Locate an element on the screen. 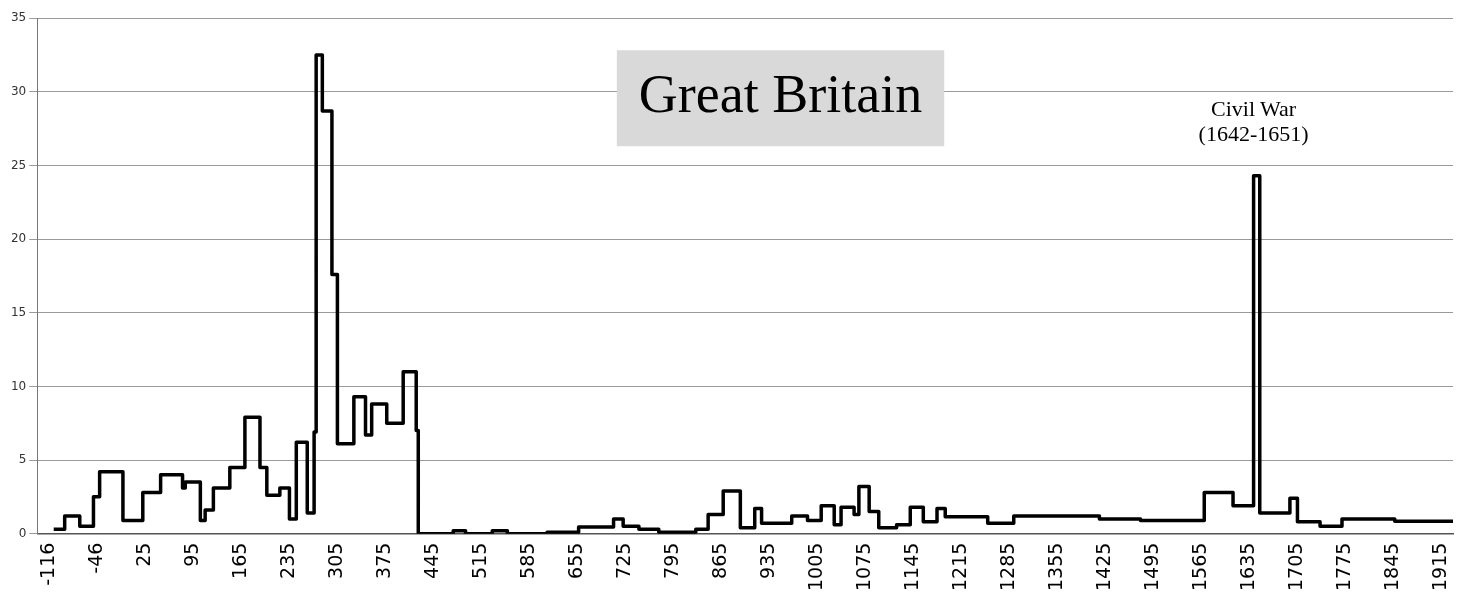 Image resolution: width=1475 pixels, height=602 pixels. y-tick-label: 10 is located at coordinates (18, 385).